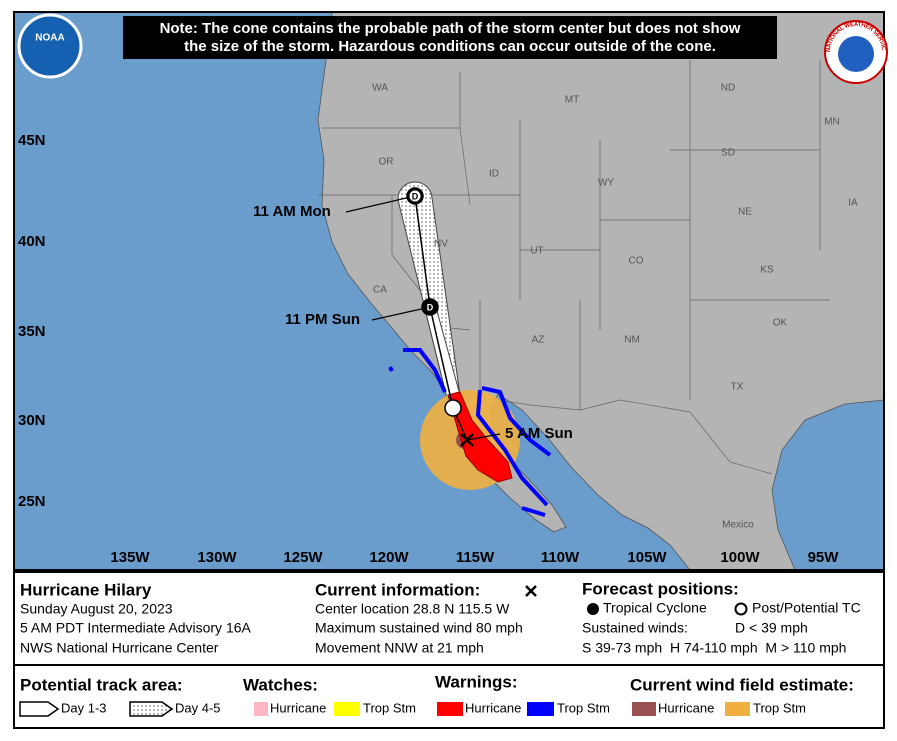  Describe the element at coordinates (856, 54) in the screenshot. I see `nws-logo-inner` at that location.